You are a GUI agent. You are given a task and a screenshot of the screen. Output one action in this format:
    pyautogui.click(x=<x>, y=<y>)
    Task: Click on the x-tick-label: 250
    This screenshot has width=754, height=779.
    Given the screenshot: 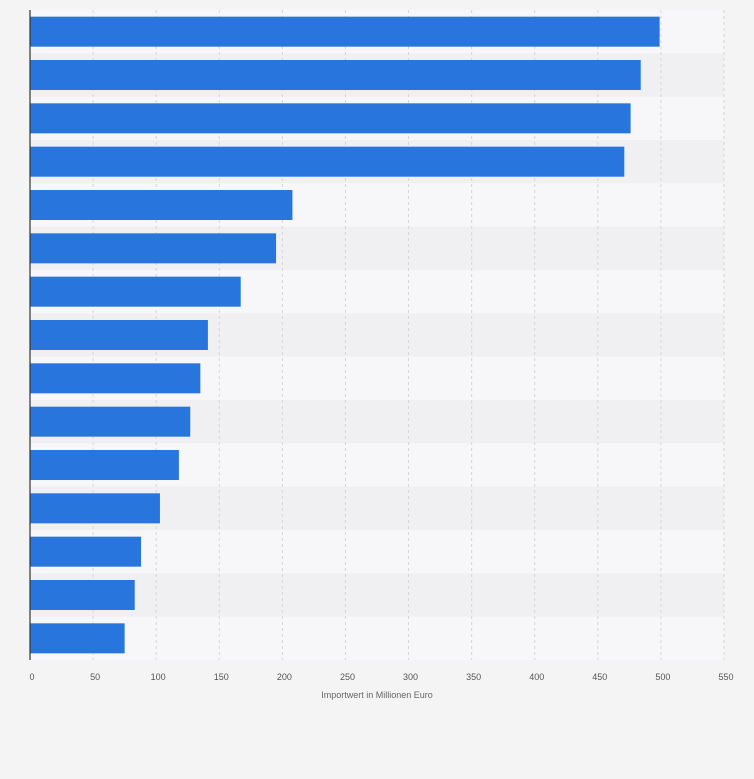 What is the action you would take?
    pyautogui.click(x=347, y=677)
    